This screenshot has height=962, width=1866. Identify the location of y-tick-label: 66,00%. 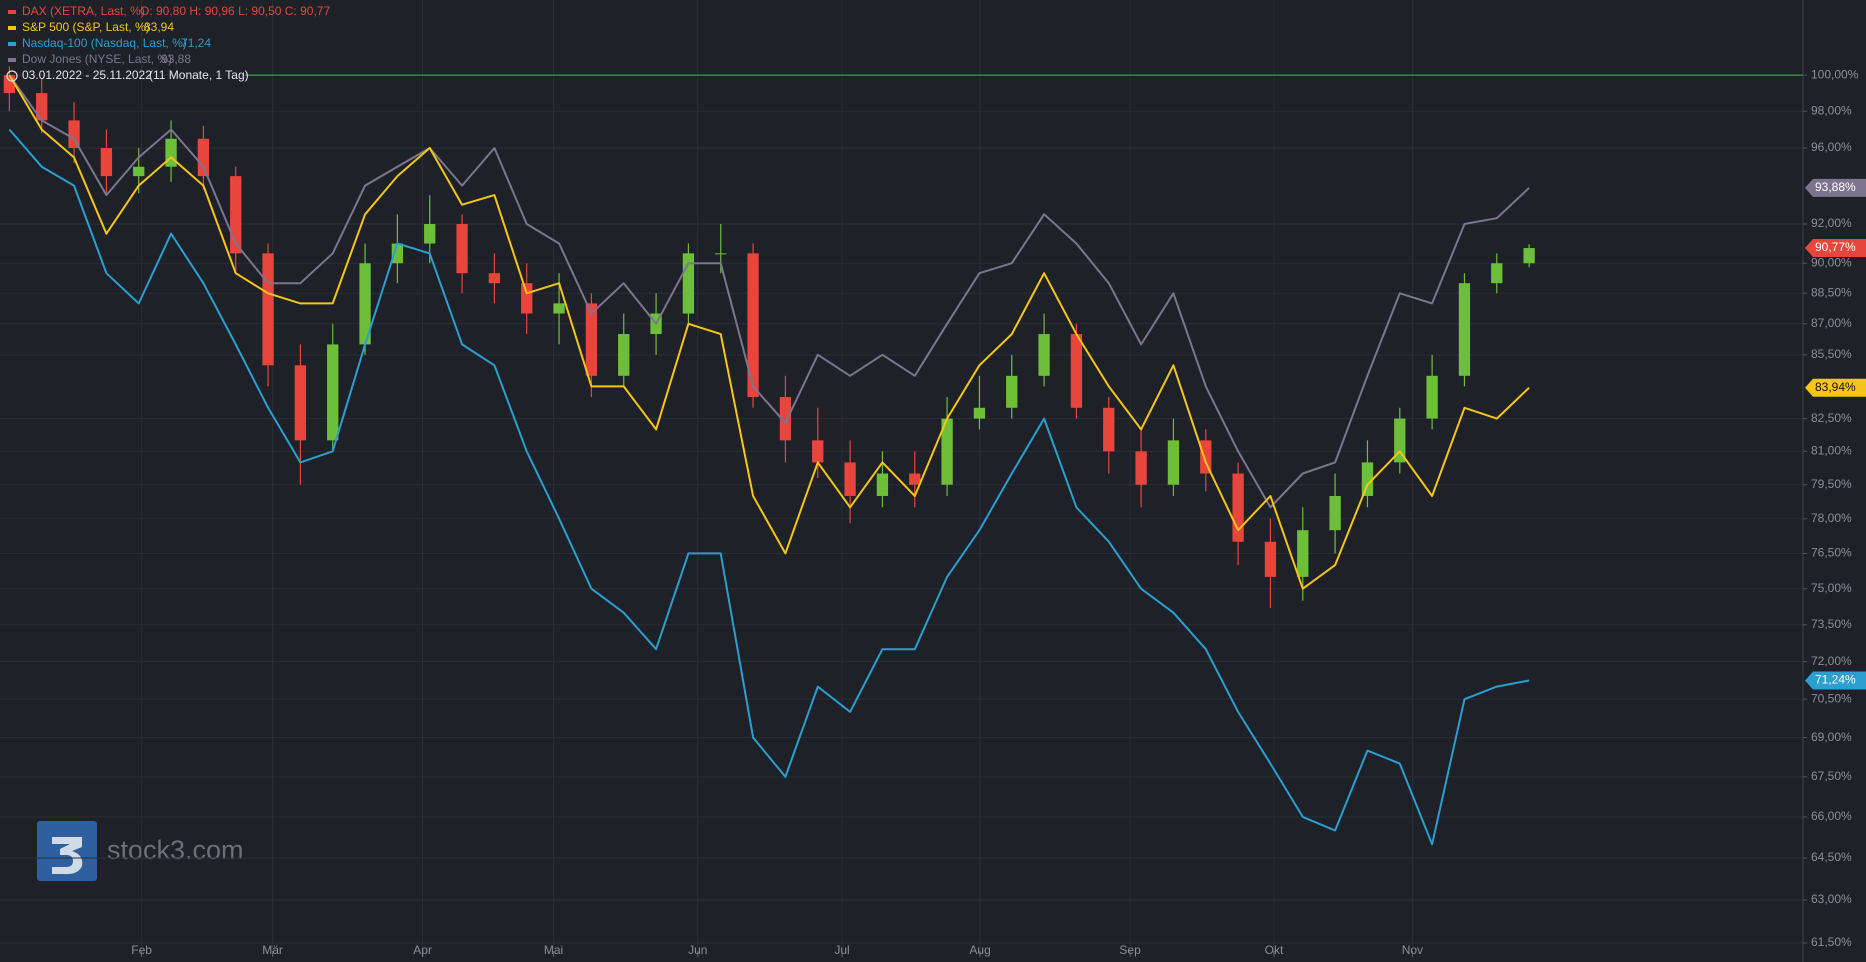
(1831, 816).